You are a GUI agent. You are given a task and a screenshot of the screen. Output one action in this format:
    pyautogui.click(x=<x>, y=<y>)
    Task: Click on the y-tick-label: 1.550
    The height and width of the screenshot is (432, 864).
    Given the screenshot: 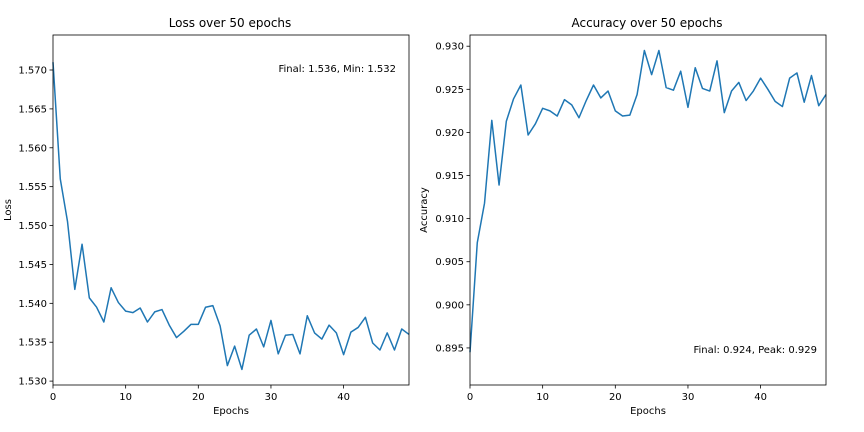 What is the action you would take?
    pyautogui.click(x=32, y=226)
    